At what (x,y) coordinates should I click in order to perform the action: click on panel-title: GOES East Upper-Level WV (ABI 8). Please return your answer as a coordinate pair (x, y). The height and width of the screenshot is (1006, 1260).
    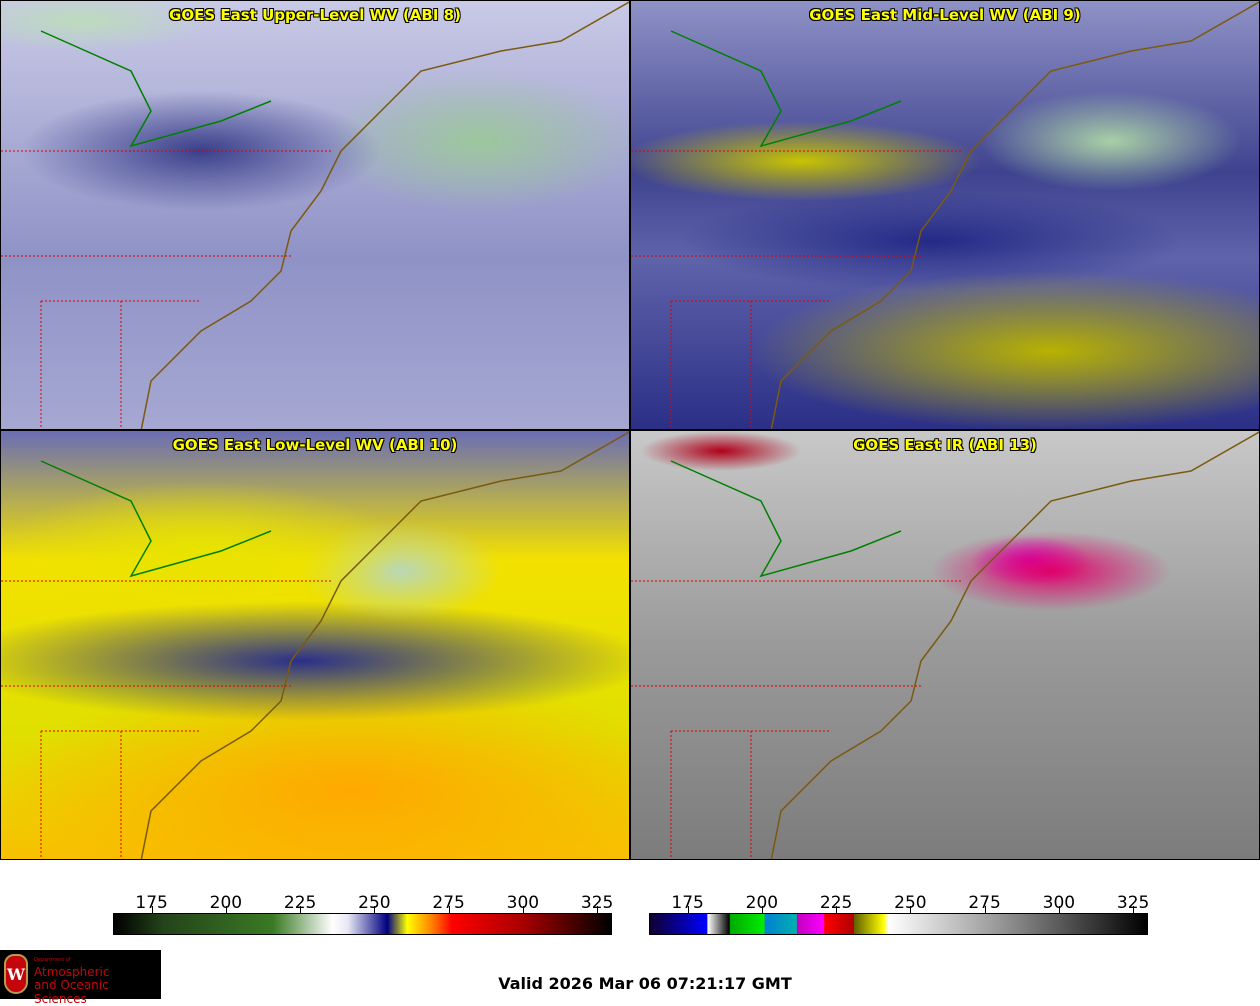
    Looking at the image, I should click on (315, 15).